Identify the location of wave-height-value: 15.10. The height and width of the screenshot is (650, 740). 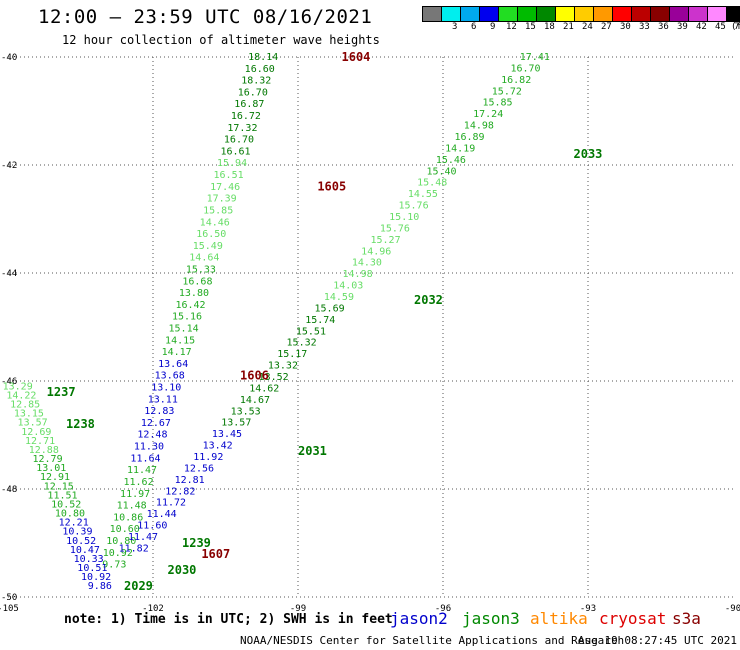
(404, 217).